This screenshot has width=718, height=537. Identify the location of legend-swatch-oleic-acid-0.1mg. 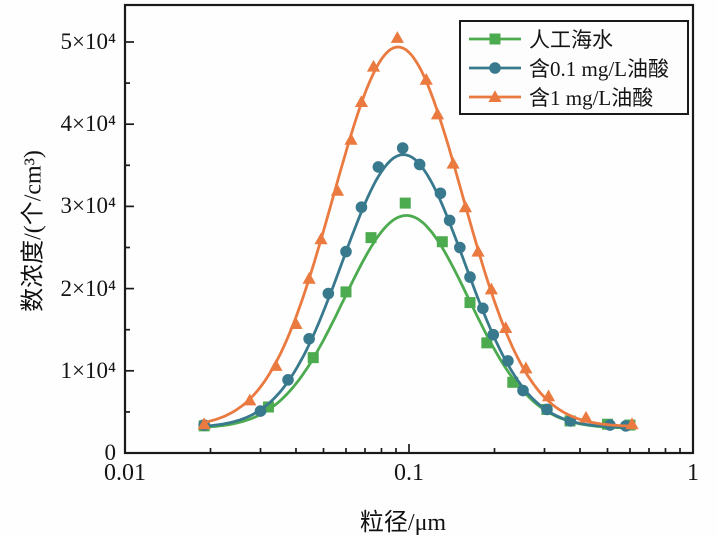
(495, 67).